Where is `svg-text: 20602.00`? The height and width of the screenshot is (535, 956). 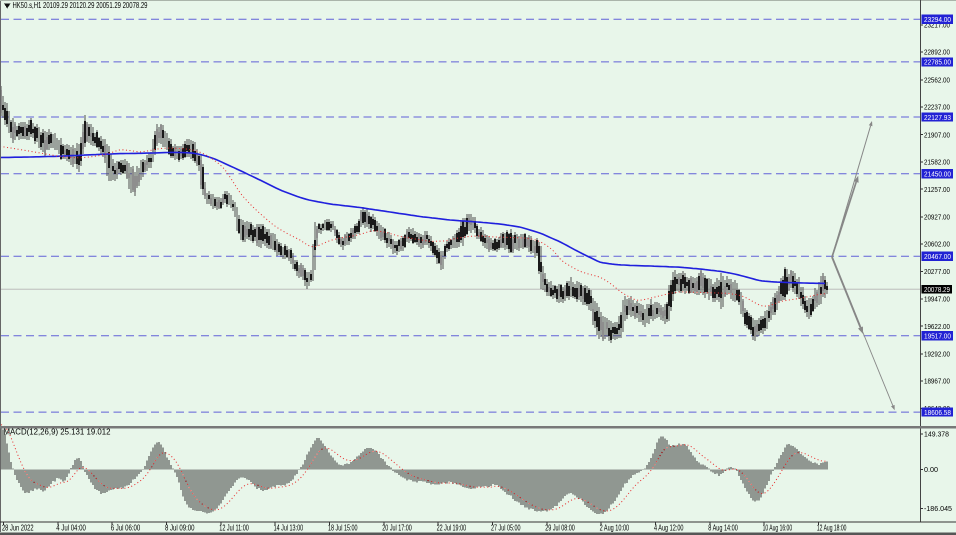
svg-text: 20602.00 is located at coordinates (937, 244).